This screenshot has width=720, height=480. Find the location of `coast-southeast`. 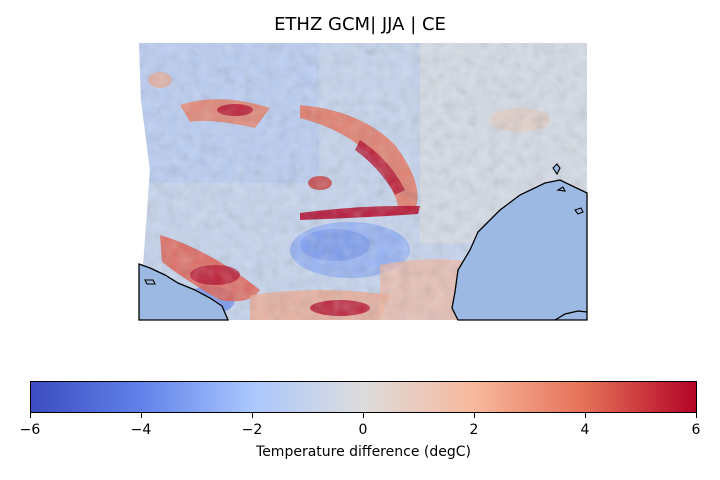

coast-southeast is located at coordinates (571, 315).